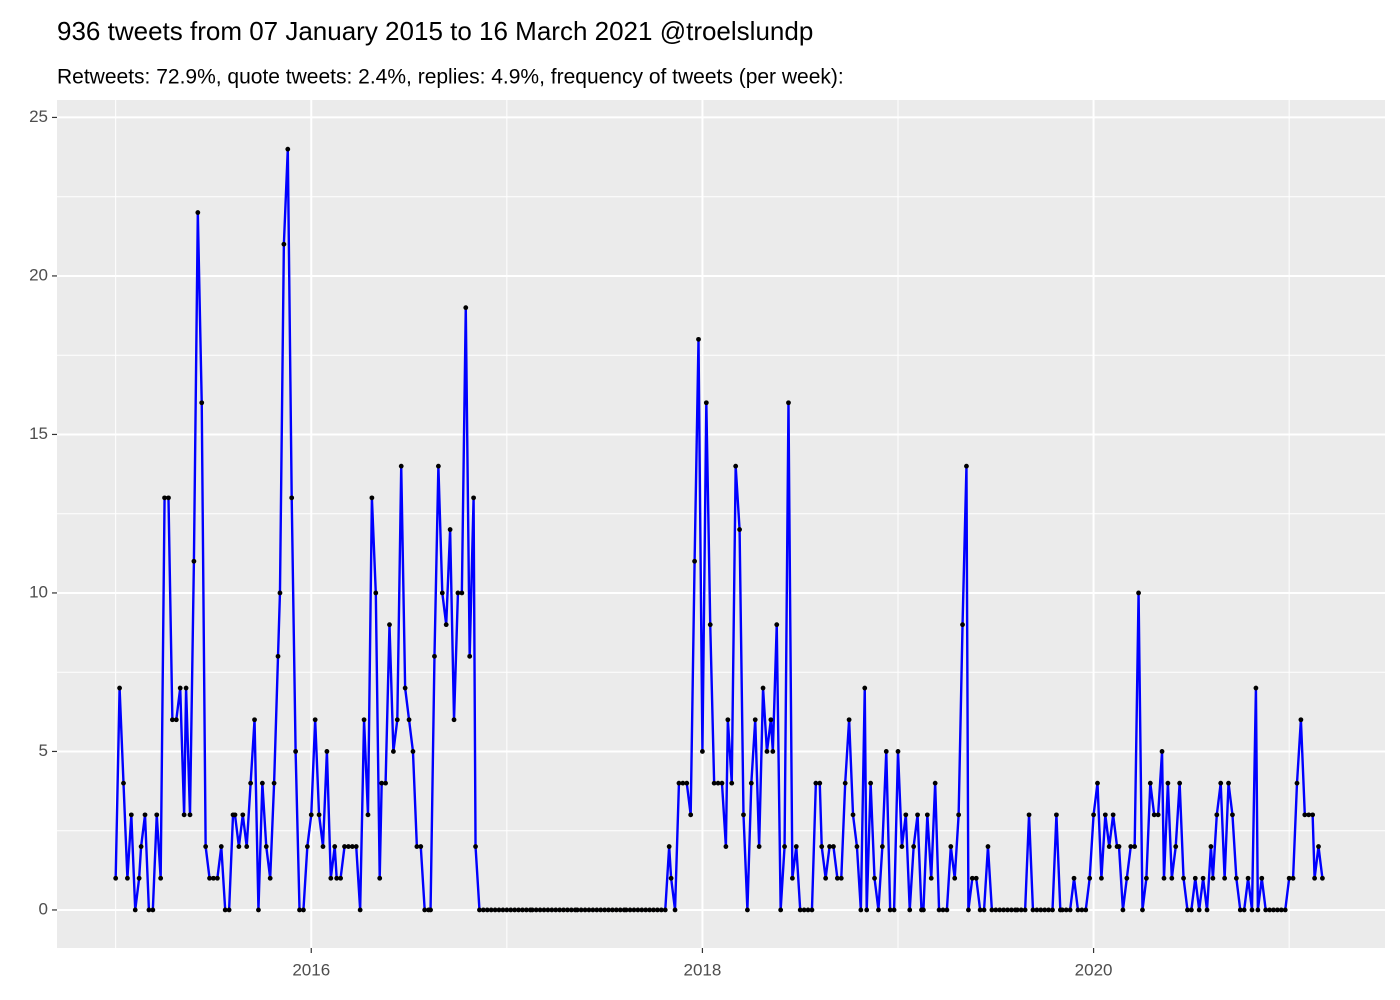 Image resolution: width=1400 pixels, height=1000 pixels. What do you see at coordinates (38, 116) in the screenshot?
I see `y-tick-label: 25` at bounding box center [38, 116].